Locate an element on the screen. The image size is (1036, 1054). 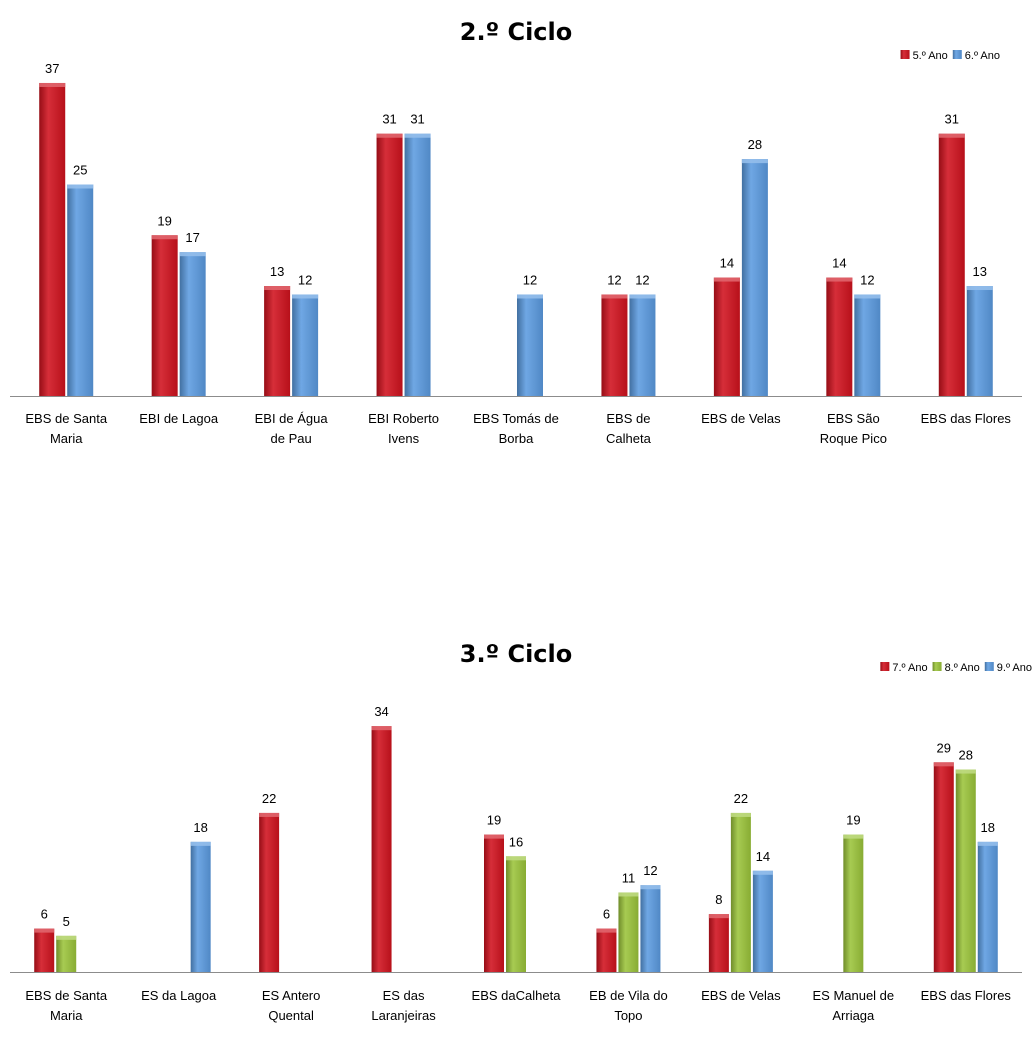
legend-label: 6.º Ano is located at coordinates (982, 56).